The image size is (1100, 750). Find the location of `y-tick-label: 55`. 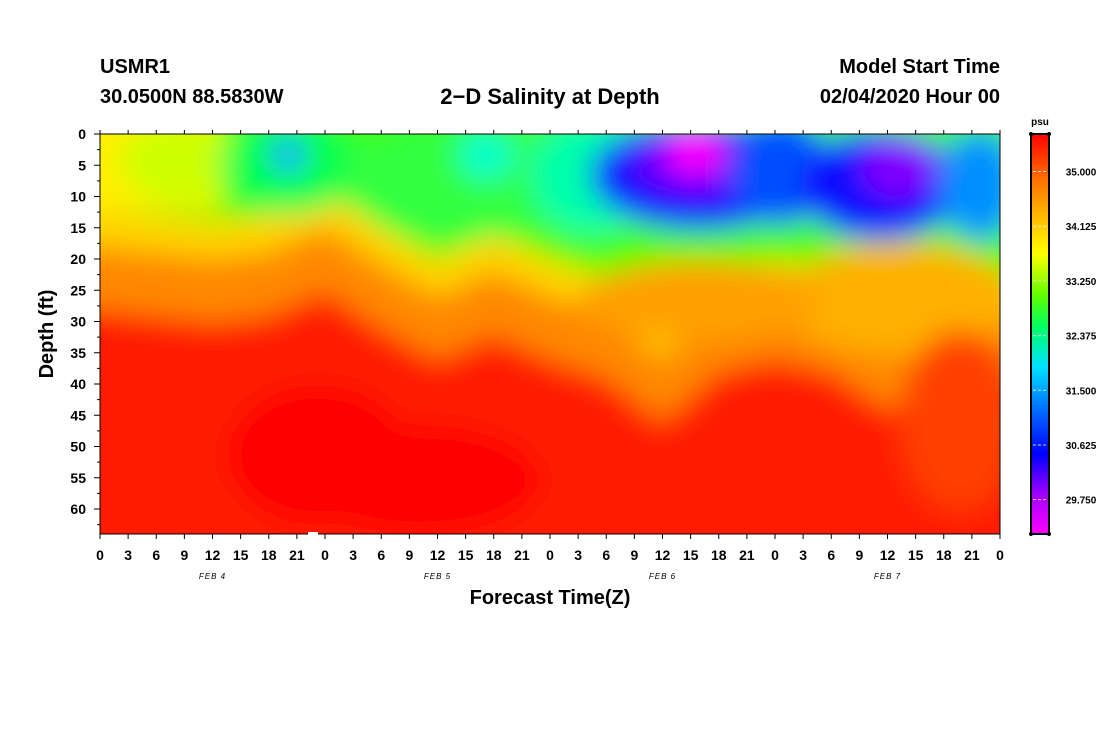

y-tick-label: 55 is located at coordinates (78, 478).